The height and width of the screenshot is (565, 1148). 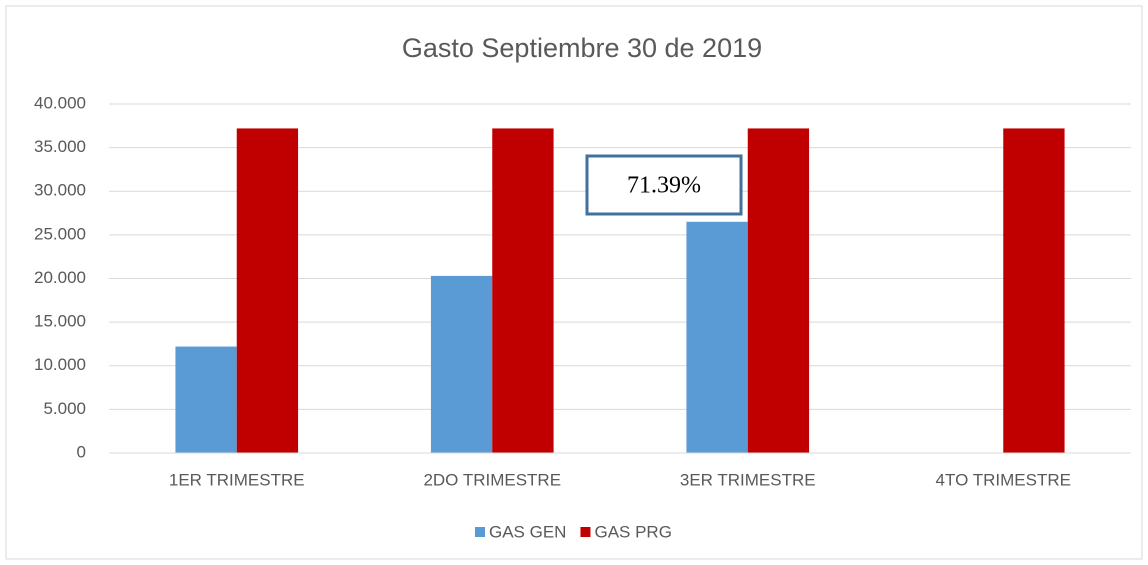 I want to click on y-tick-label: 10.000, so click(x=60, y=364).